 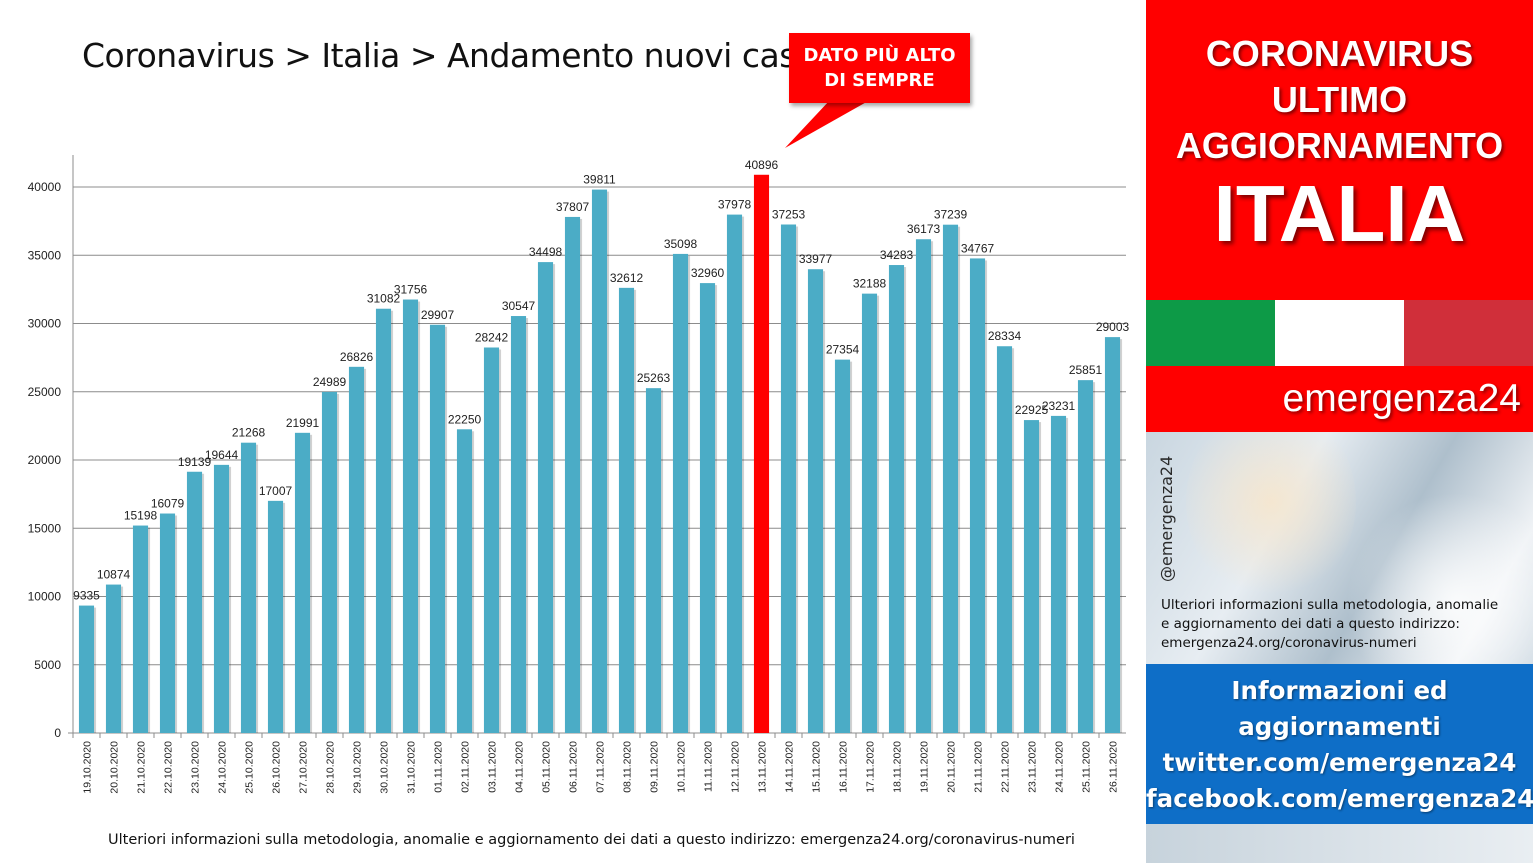 I want to click on bar-value-label: 28334, so click(x=1005, y=336).